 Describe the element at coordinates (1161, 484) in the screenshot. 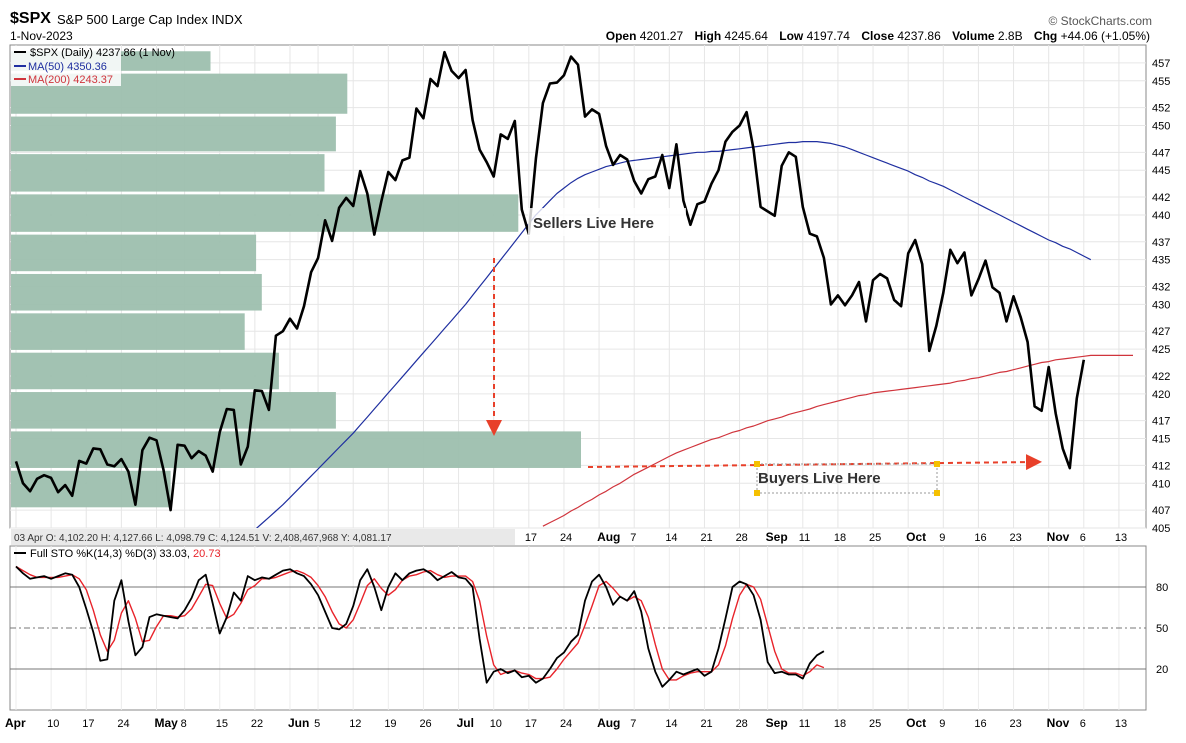

I see `price-axis-tick: 410` at that location.